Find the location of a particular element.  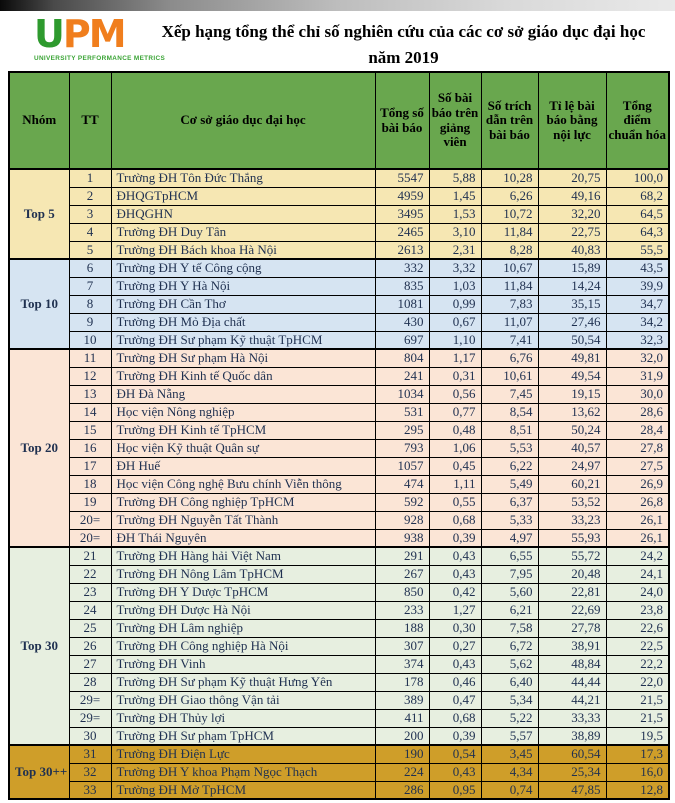

cell-citations-per-paper: 7,58 is located at coordinates (509, 628).